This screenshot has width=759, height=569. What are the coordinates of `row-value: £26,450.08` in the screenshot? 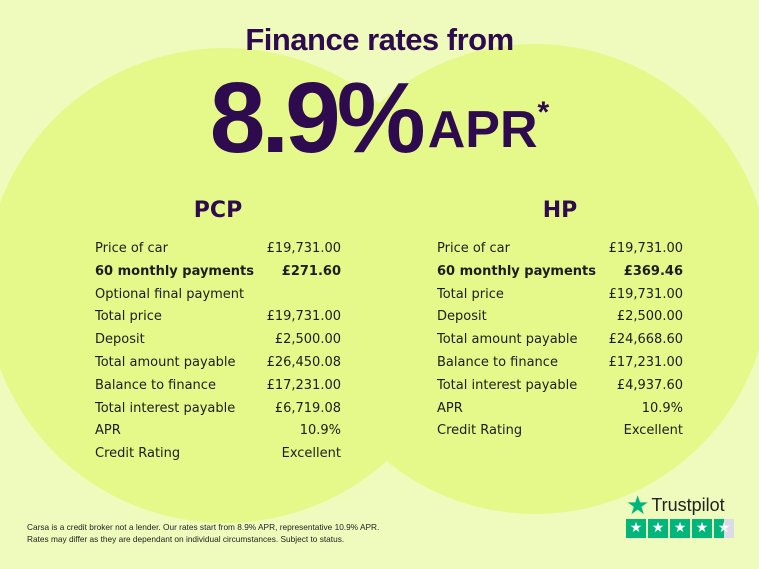 It's located at (303, 362).